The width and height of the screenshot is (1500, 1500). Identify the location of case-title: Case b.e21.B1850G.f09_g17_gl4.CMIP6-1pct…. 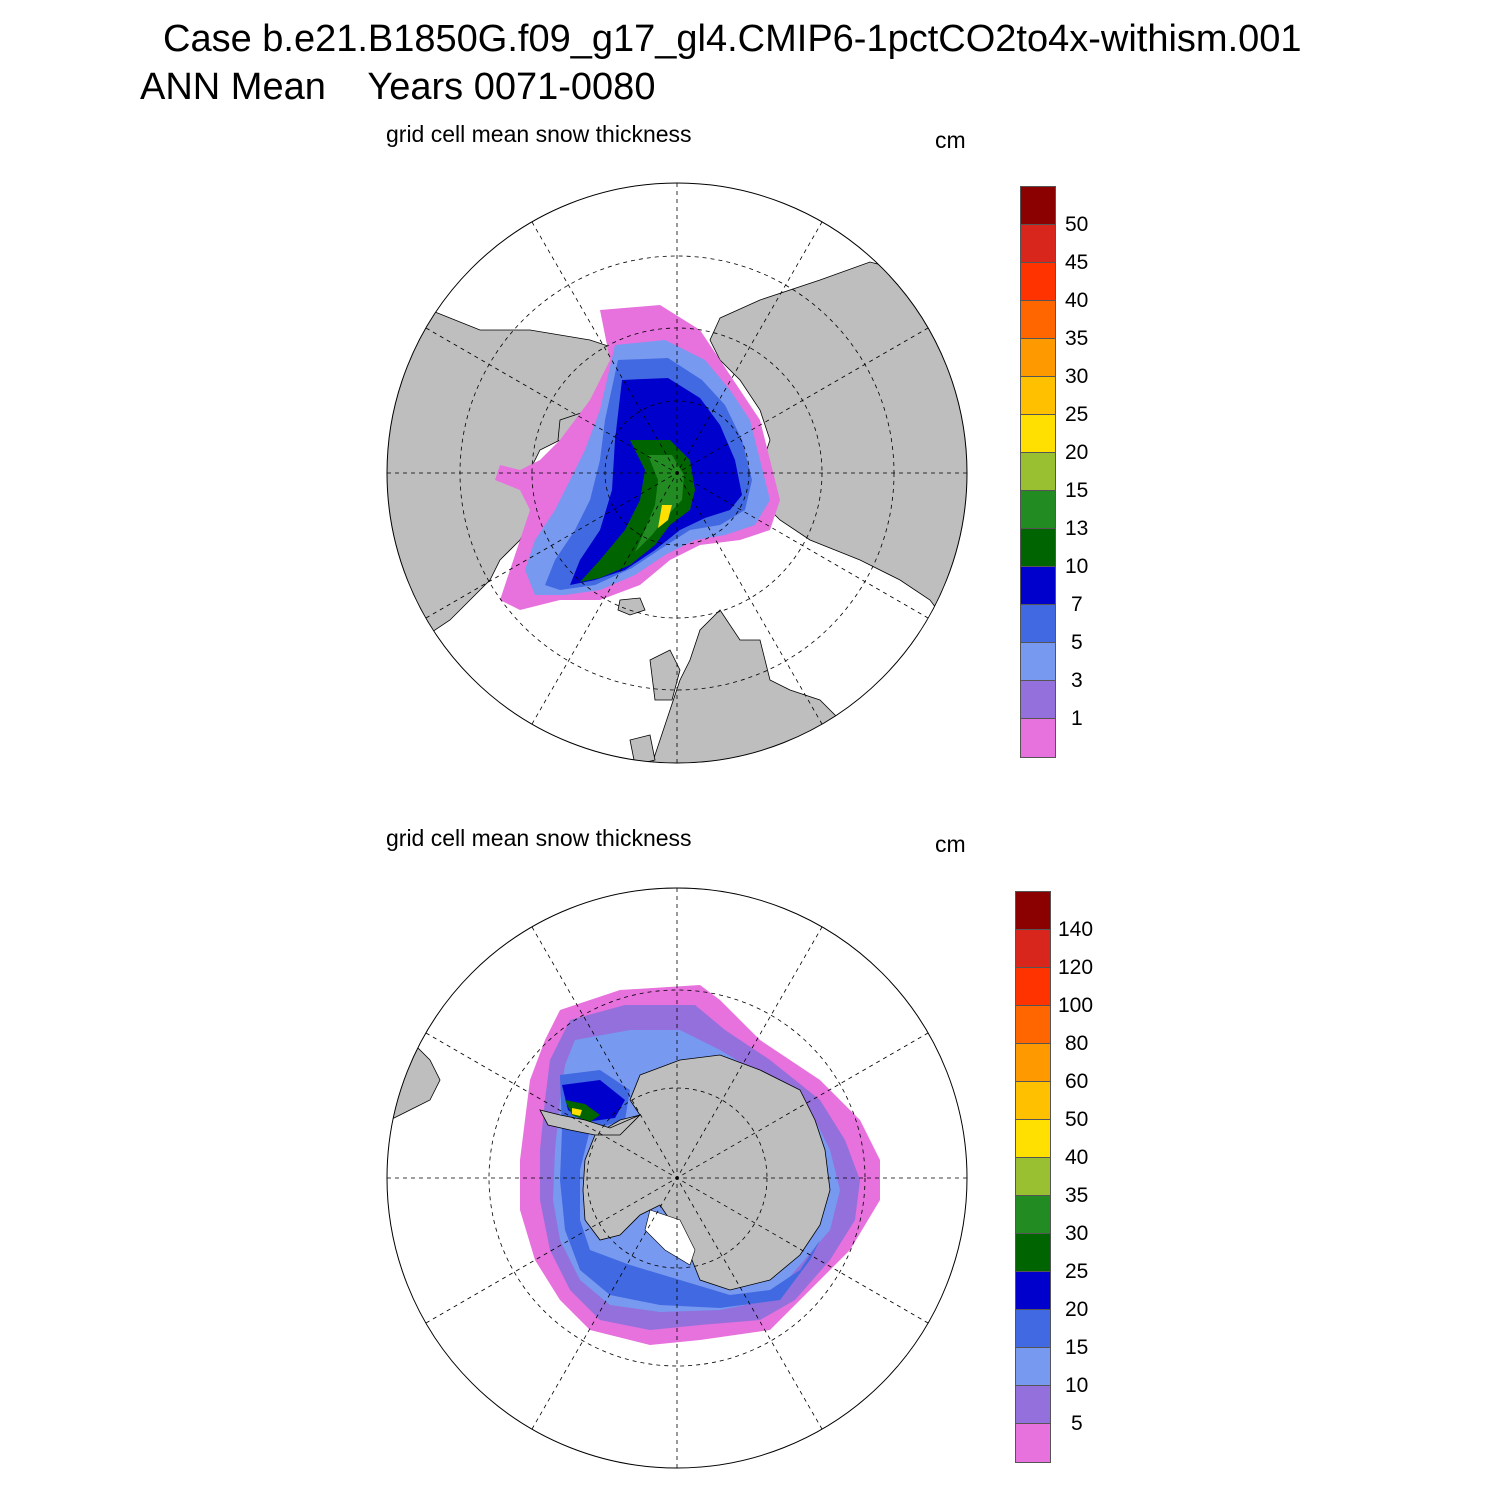
(732, 39).